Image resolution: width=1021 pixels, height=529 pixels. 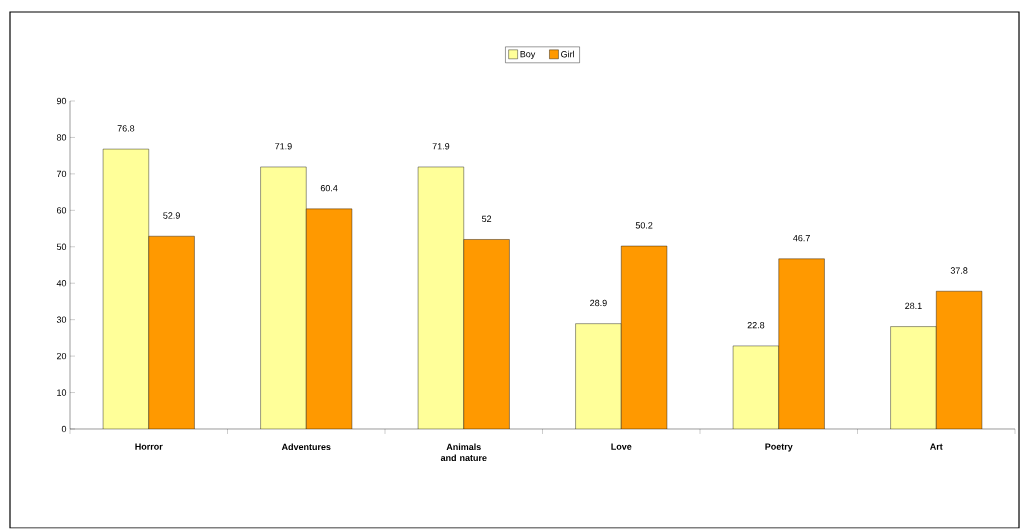 I want to click on y-tick-label: 0, so click(x=64, y=429).